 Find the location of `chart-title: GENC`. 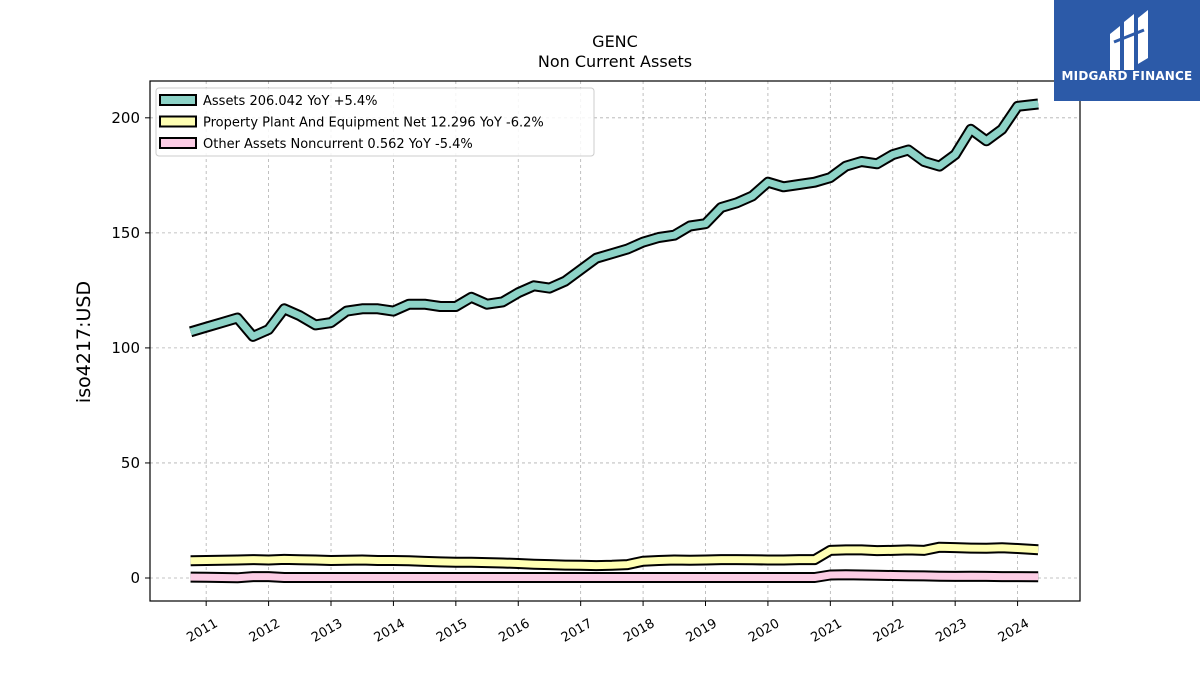

chart-title: GENC is located at coordinates (615, 41).